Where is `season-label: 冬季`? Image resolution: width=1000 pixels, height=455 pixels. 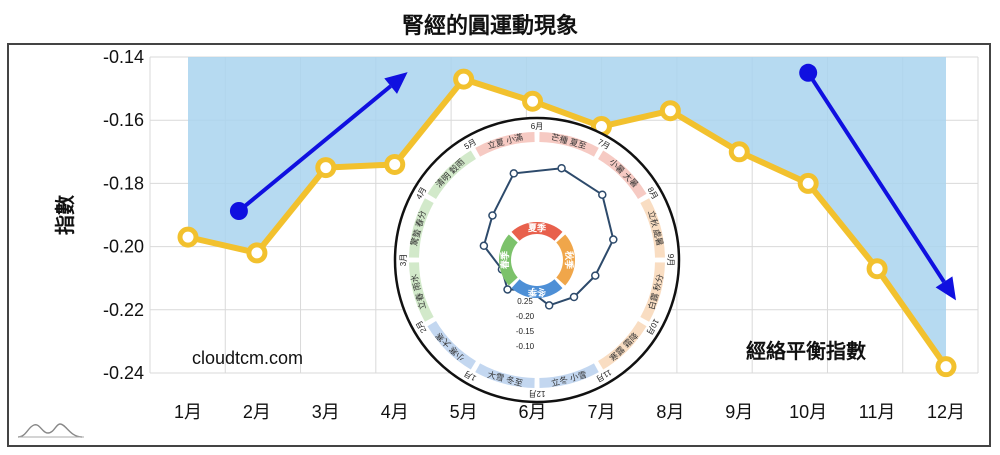
season-label: 冬季 is located at coordinates (536, 292).